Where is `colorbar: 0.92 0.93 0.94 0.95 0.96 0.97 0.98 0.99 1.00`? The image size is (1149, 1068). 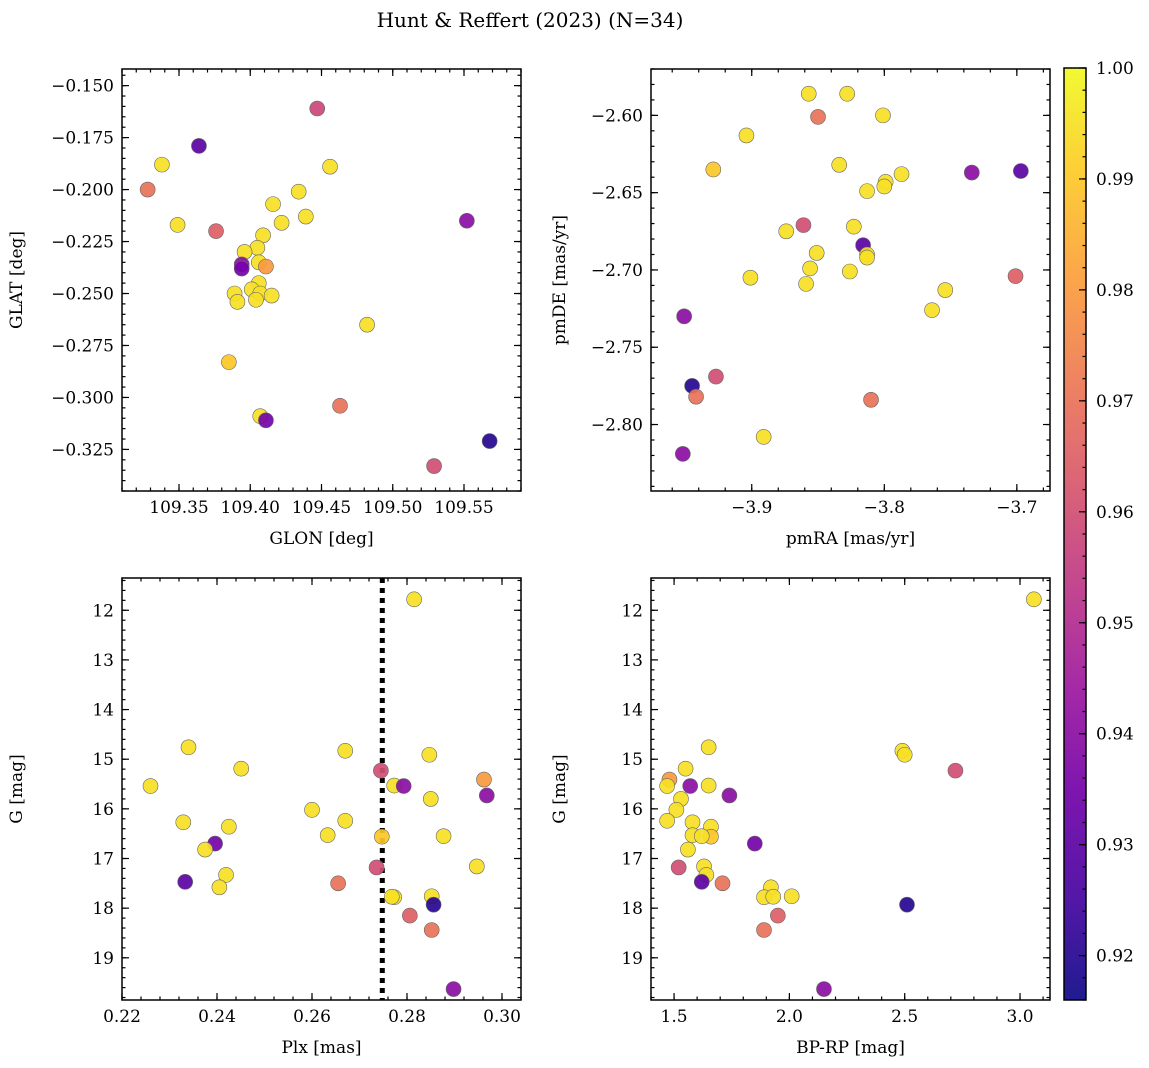
colorbar: 0.92 0.93 0.94 0.95 0.96 0.97 0.98 0.99 1.00 is located at coordinates (1098, 530).